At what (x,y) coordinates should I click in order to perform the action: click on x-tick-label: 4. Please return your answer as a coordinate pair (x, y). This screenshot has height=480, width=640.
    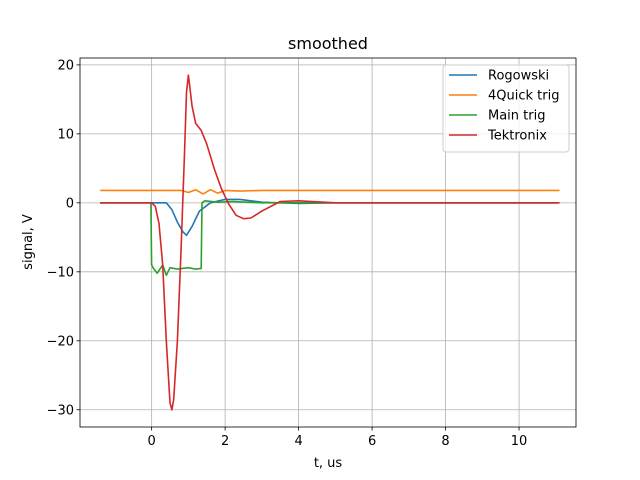
    Looking at the image, I should click on (298, 441).